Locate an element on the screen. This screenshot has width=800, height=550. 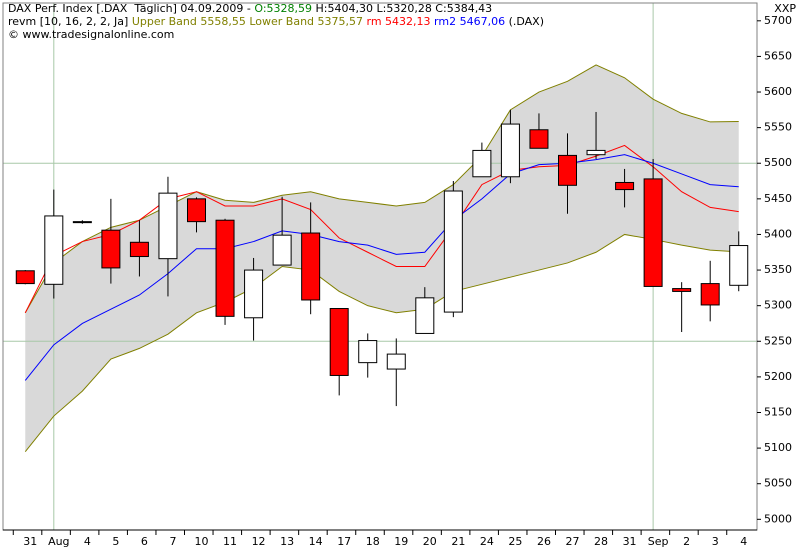
y-tick-label: 5600 is located at coordinates (778, 91).